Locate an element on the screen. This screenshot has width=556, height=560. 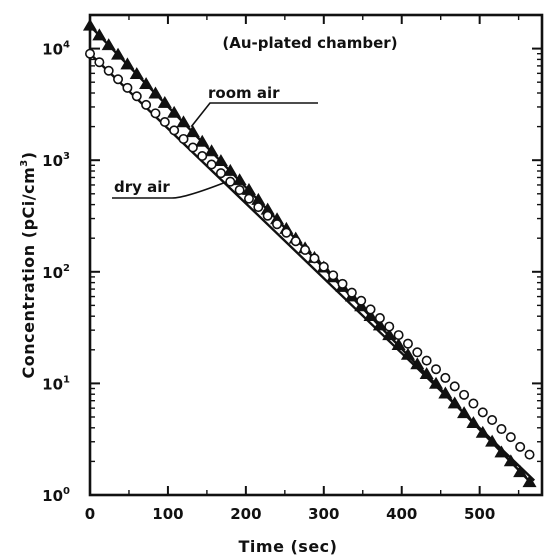
x-tick-label: 200 is located at coordinates (245, 514).